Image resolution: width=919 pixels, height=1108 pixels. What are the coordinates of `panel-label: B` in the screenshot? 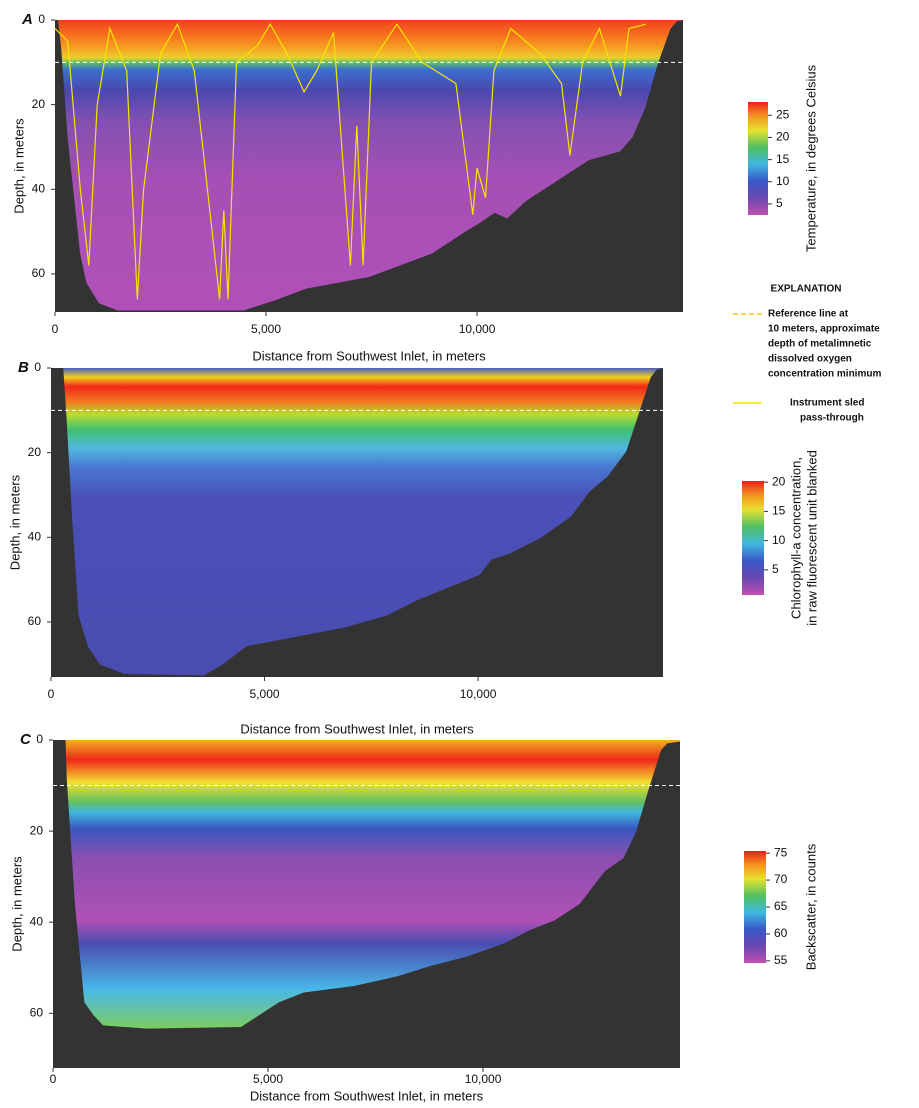 It's located at (23, 367).